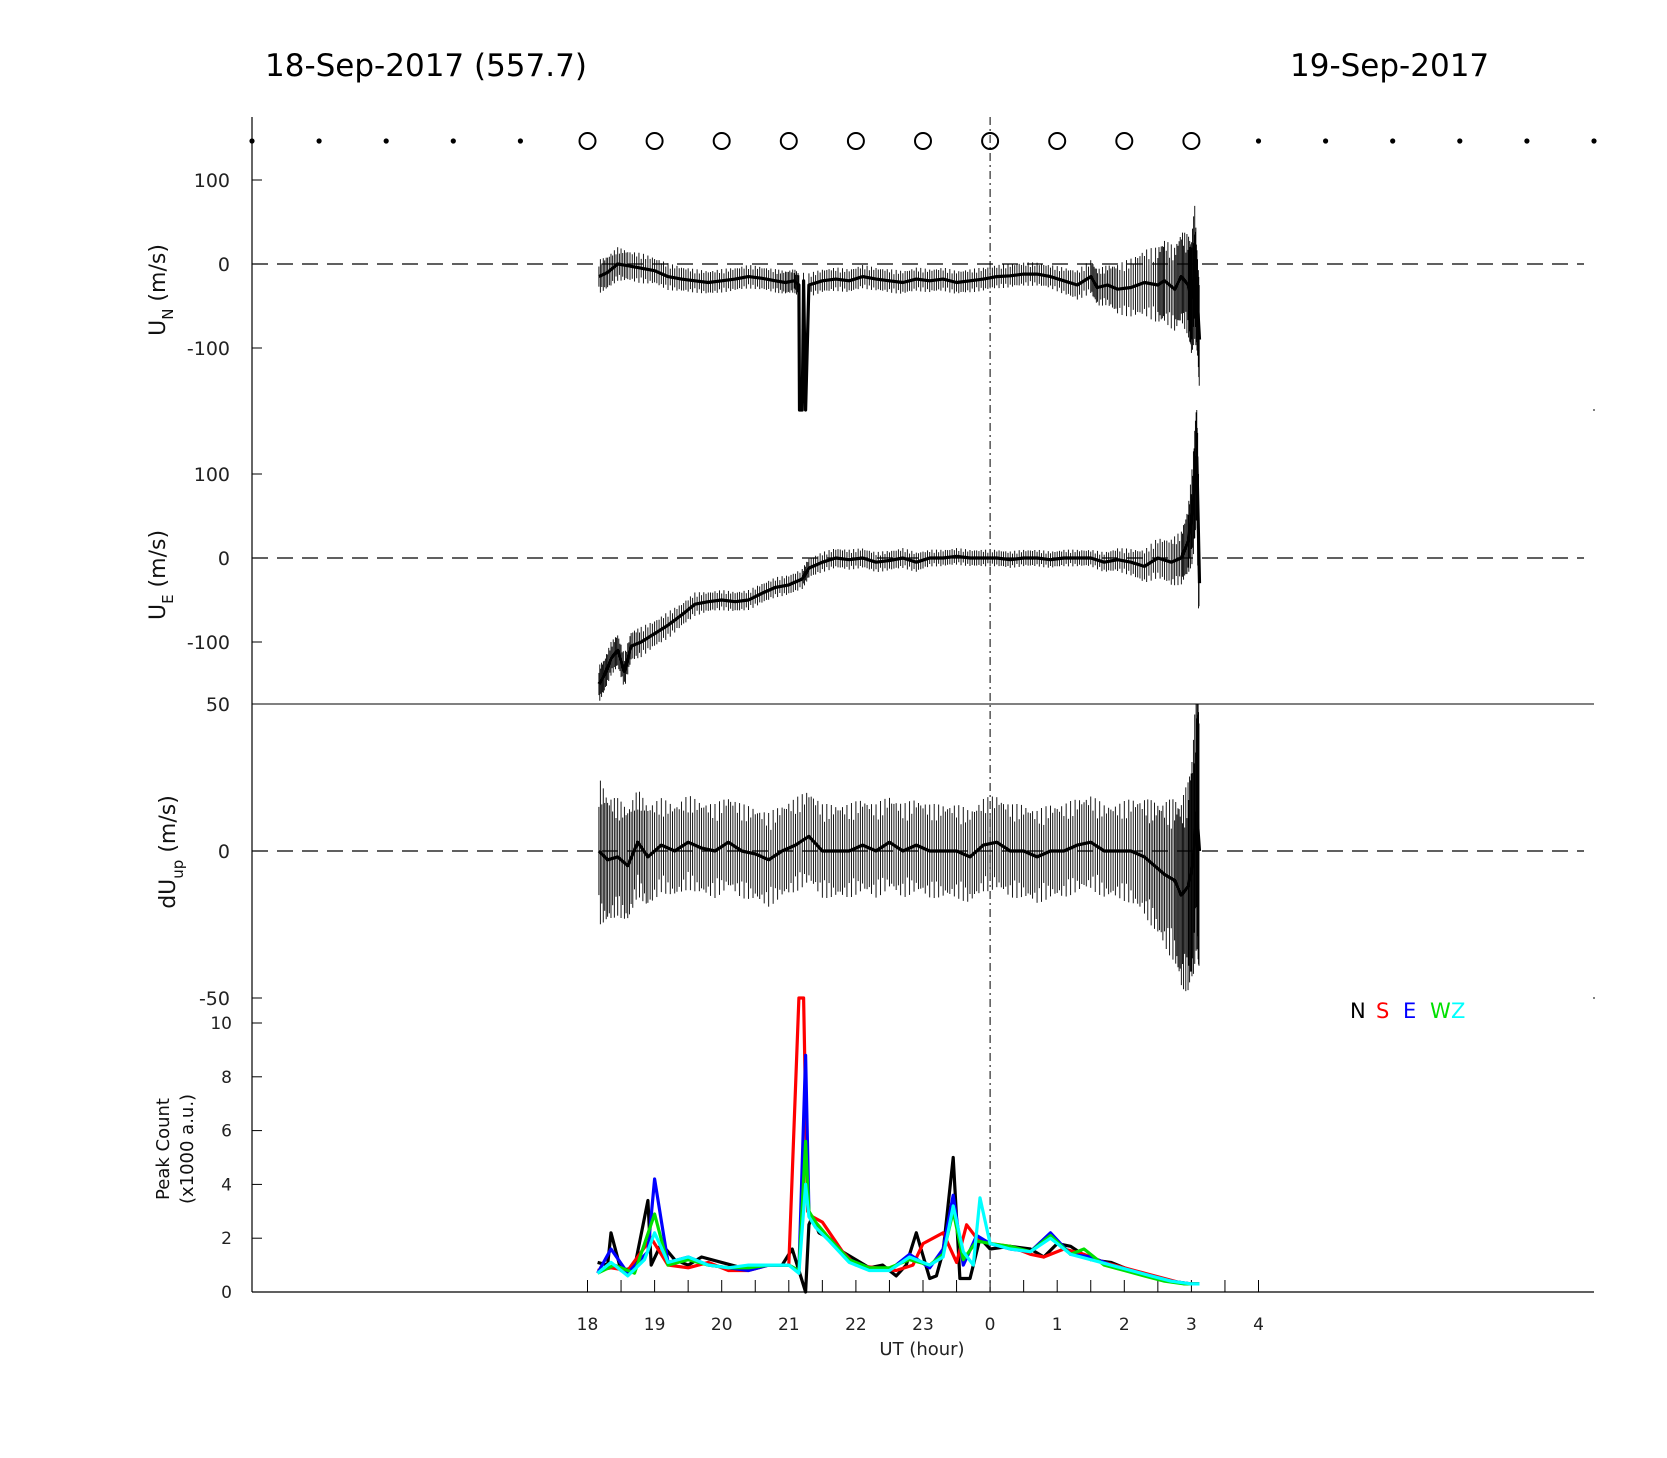  I want to click on peak-series-E, so click(898, 1169).